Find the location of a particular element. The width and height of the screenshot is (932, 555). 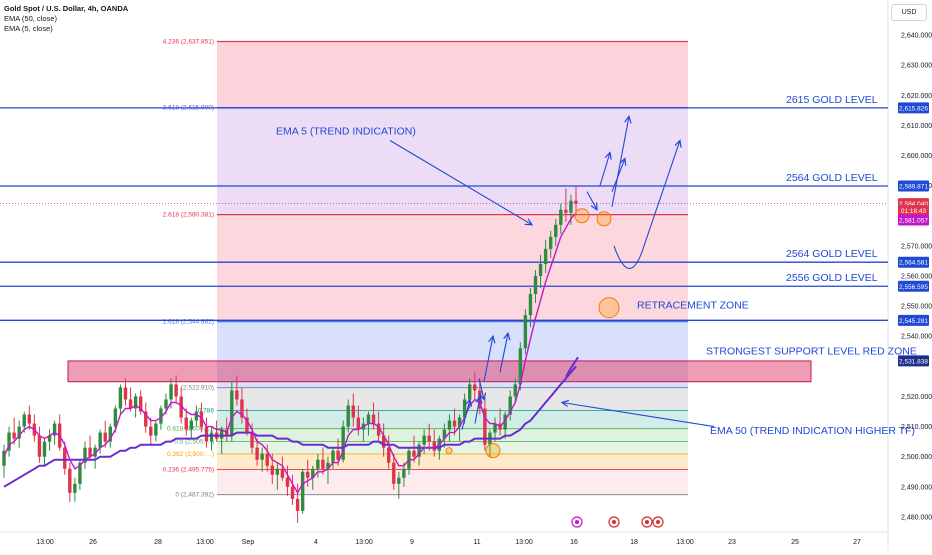

annotation-2564-level-upper: 2564 GOLD LEVEL is located at coordinates (832, 178).